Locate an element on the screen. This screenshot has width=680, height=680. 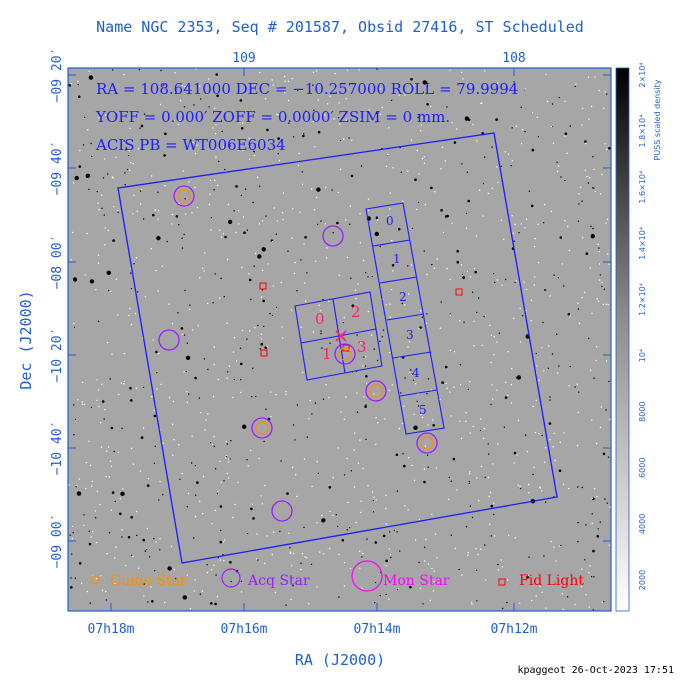
colorbar-tick-label: 8000 is located at coordinates (642, 411).